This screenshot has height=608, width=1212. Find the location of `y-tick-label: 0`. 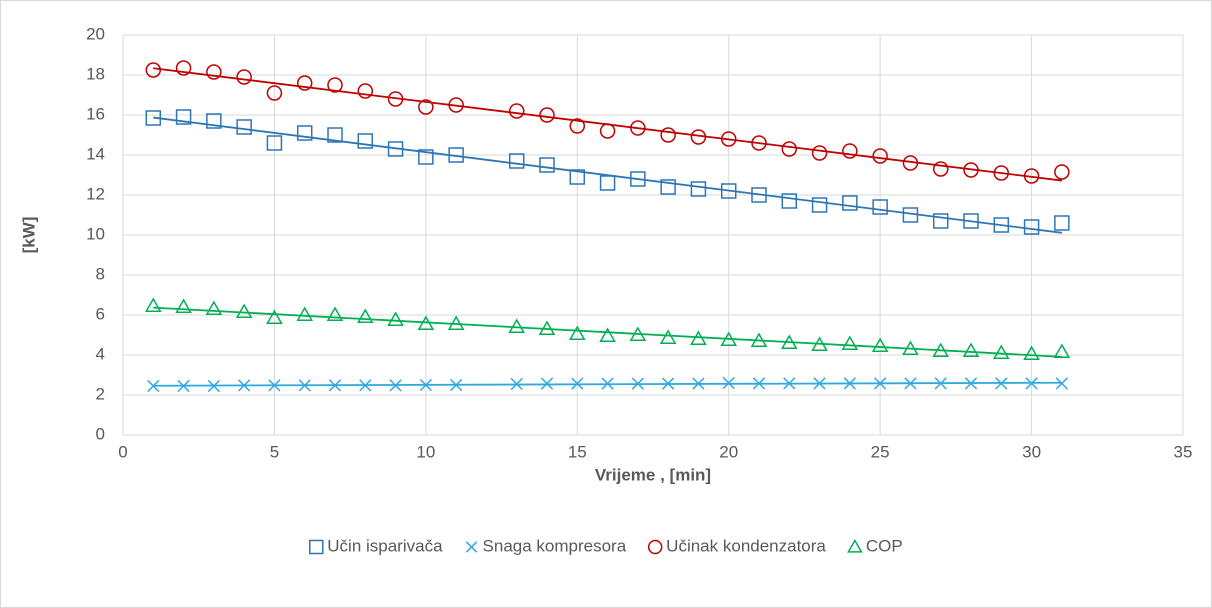

y-tick-label: 0 is located at coordinates (100, 433).